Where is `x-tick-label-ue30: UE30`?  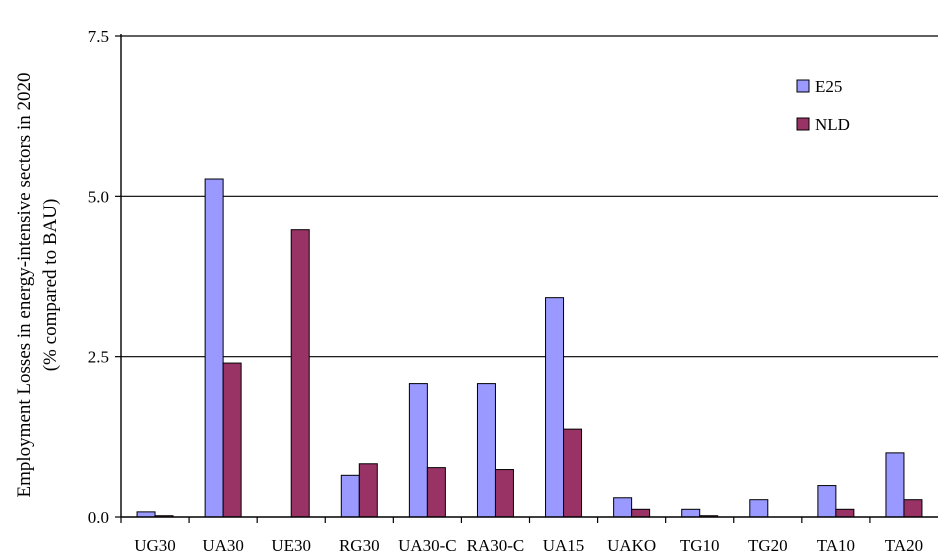
x-tick-label-ue30: UE30 is located at coordinates (291, 545).